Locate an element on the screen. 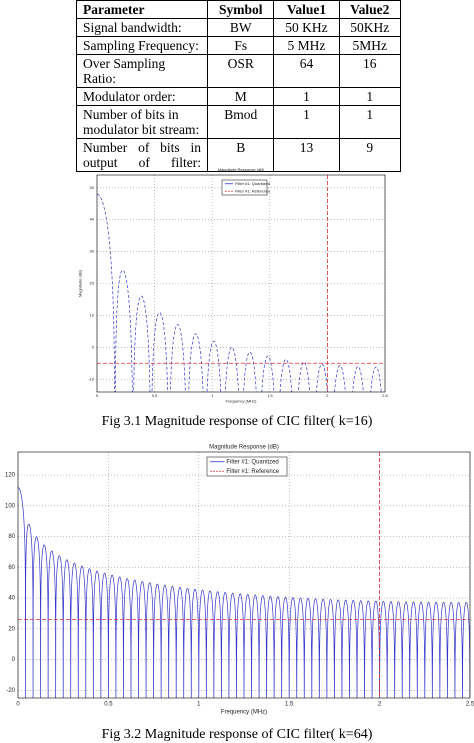 Image resolution: width=474 pixels, height=743 pixels. header-cell: Parameter is located at coordinates (142, 9).